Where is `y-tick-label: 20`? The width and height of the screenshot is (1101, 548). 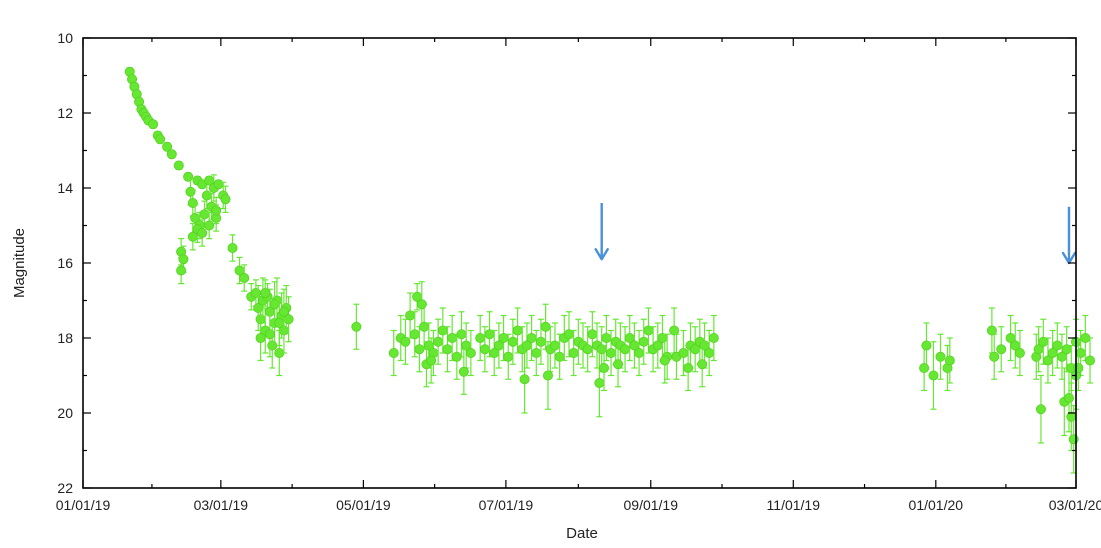
y-tick-label: 20 is located at coordinates (65, 413).